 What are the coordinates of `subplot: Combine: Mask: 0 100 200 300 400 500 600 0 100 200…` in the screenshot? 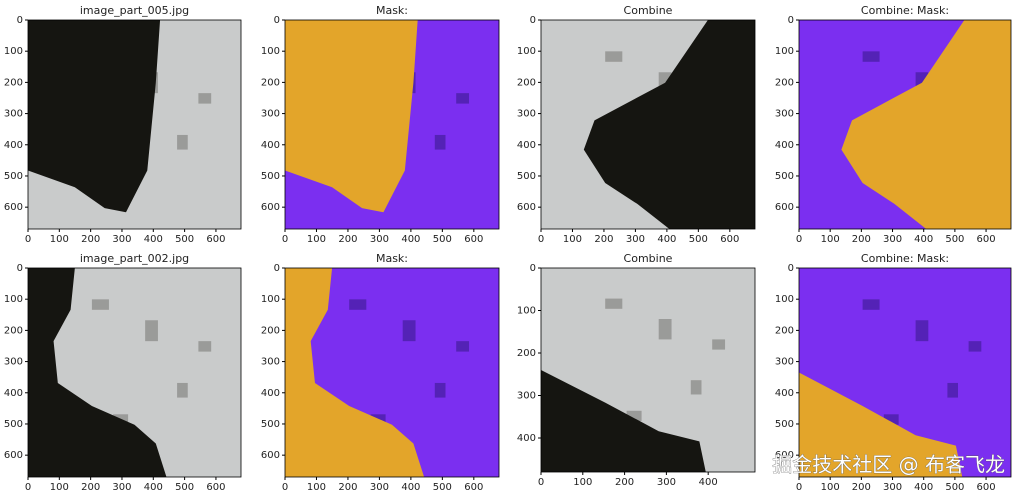 It's located at (893, 372).